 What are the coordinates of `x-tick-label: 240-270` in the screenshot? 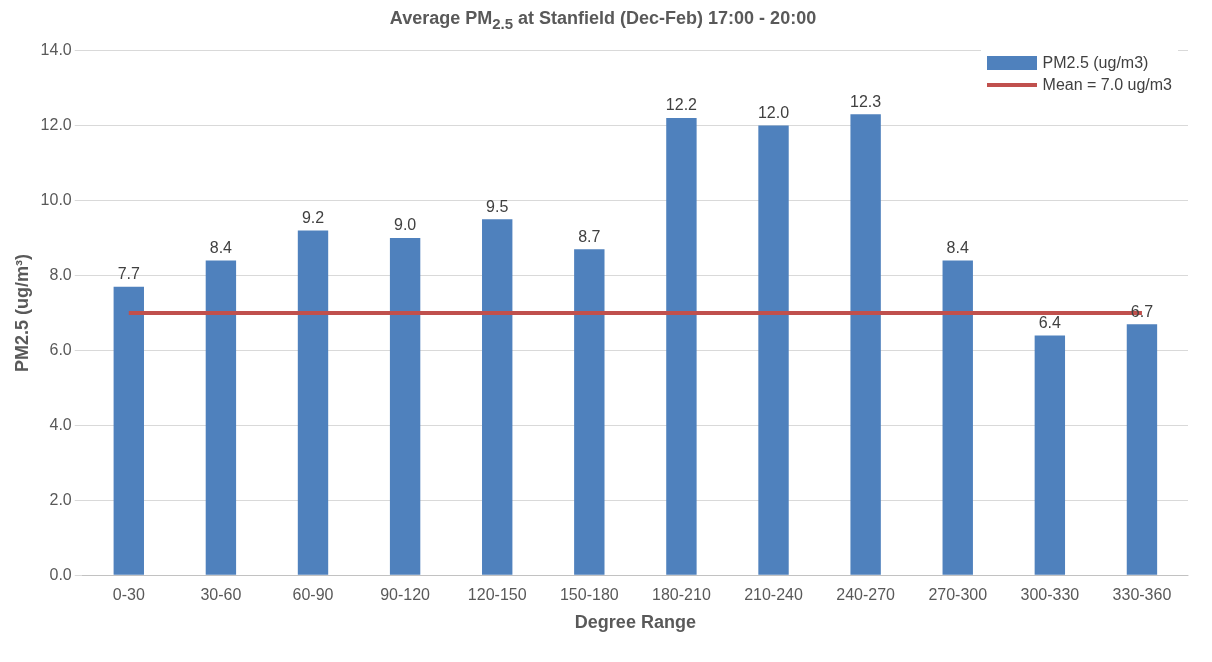 It's located at (866, 594).